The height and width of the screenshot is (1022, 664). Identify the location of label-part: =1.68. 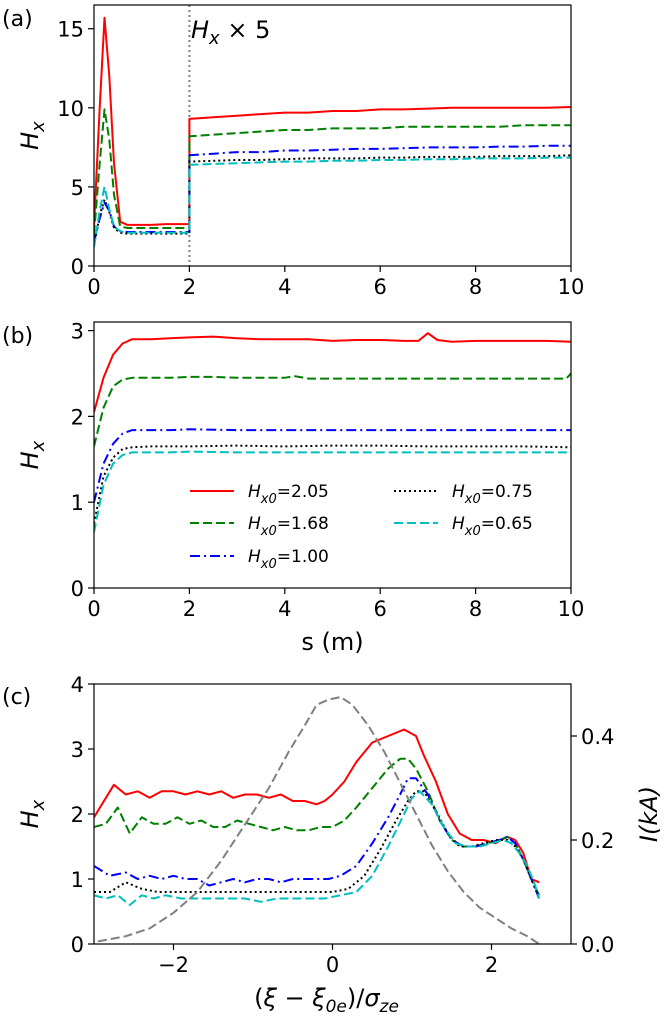
(303, 524).